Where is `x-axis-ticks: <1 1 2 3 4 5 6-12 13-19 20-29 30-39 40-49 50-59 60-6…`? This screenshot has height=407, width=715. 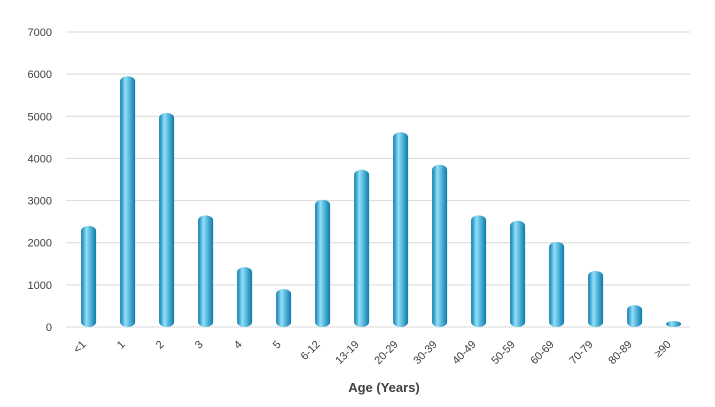
x-axis-ticks: <1 1 2 3 4 5 6-12 13-19 20-29 30-39 40-49 50-59 60-6… is located at coordinates (372, 353).